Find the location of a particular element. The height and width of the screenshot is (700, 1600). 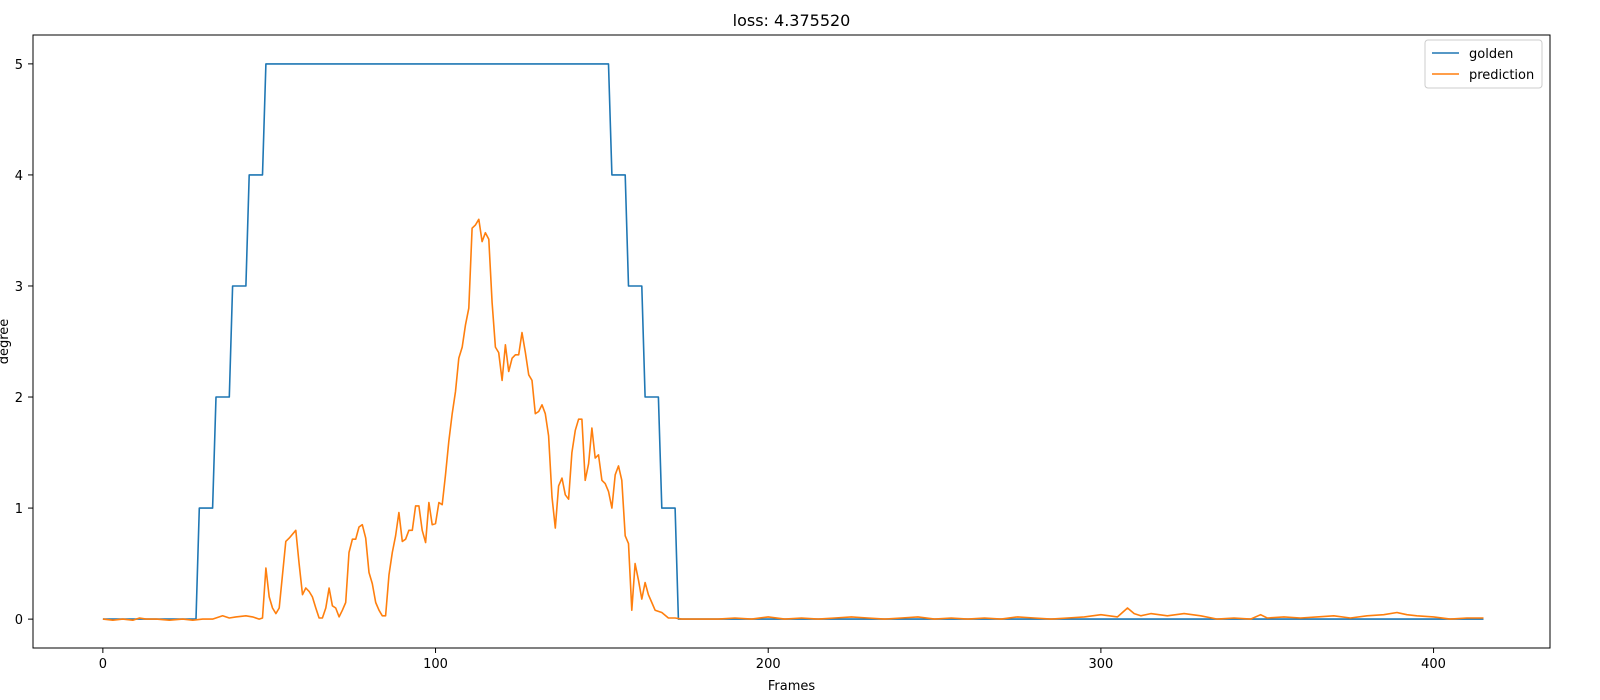

y-tick-label: 3 is located at coordinates (19, 287).